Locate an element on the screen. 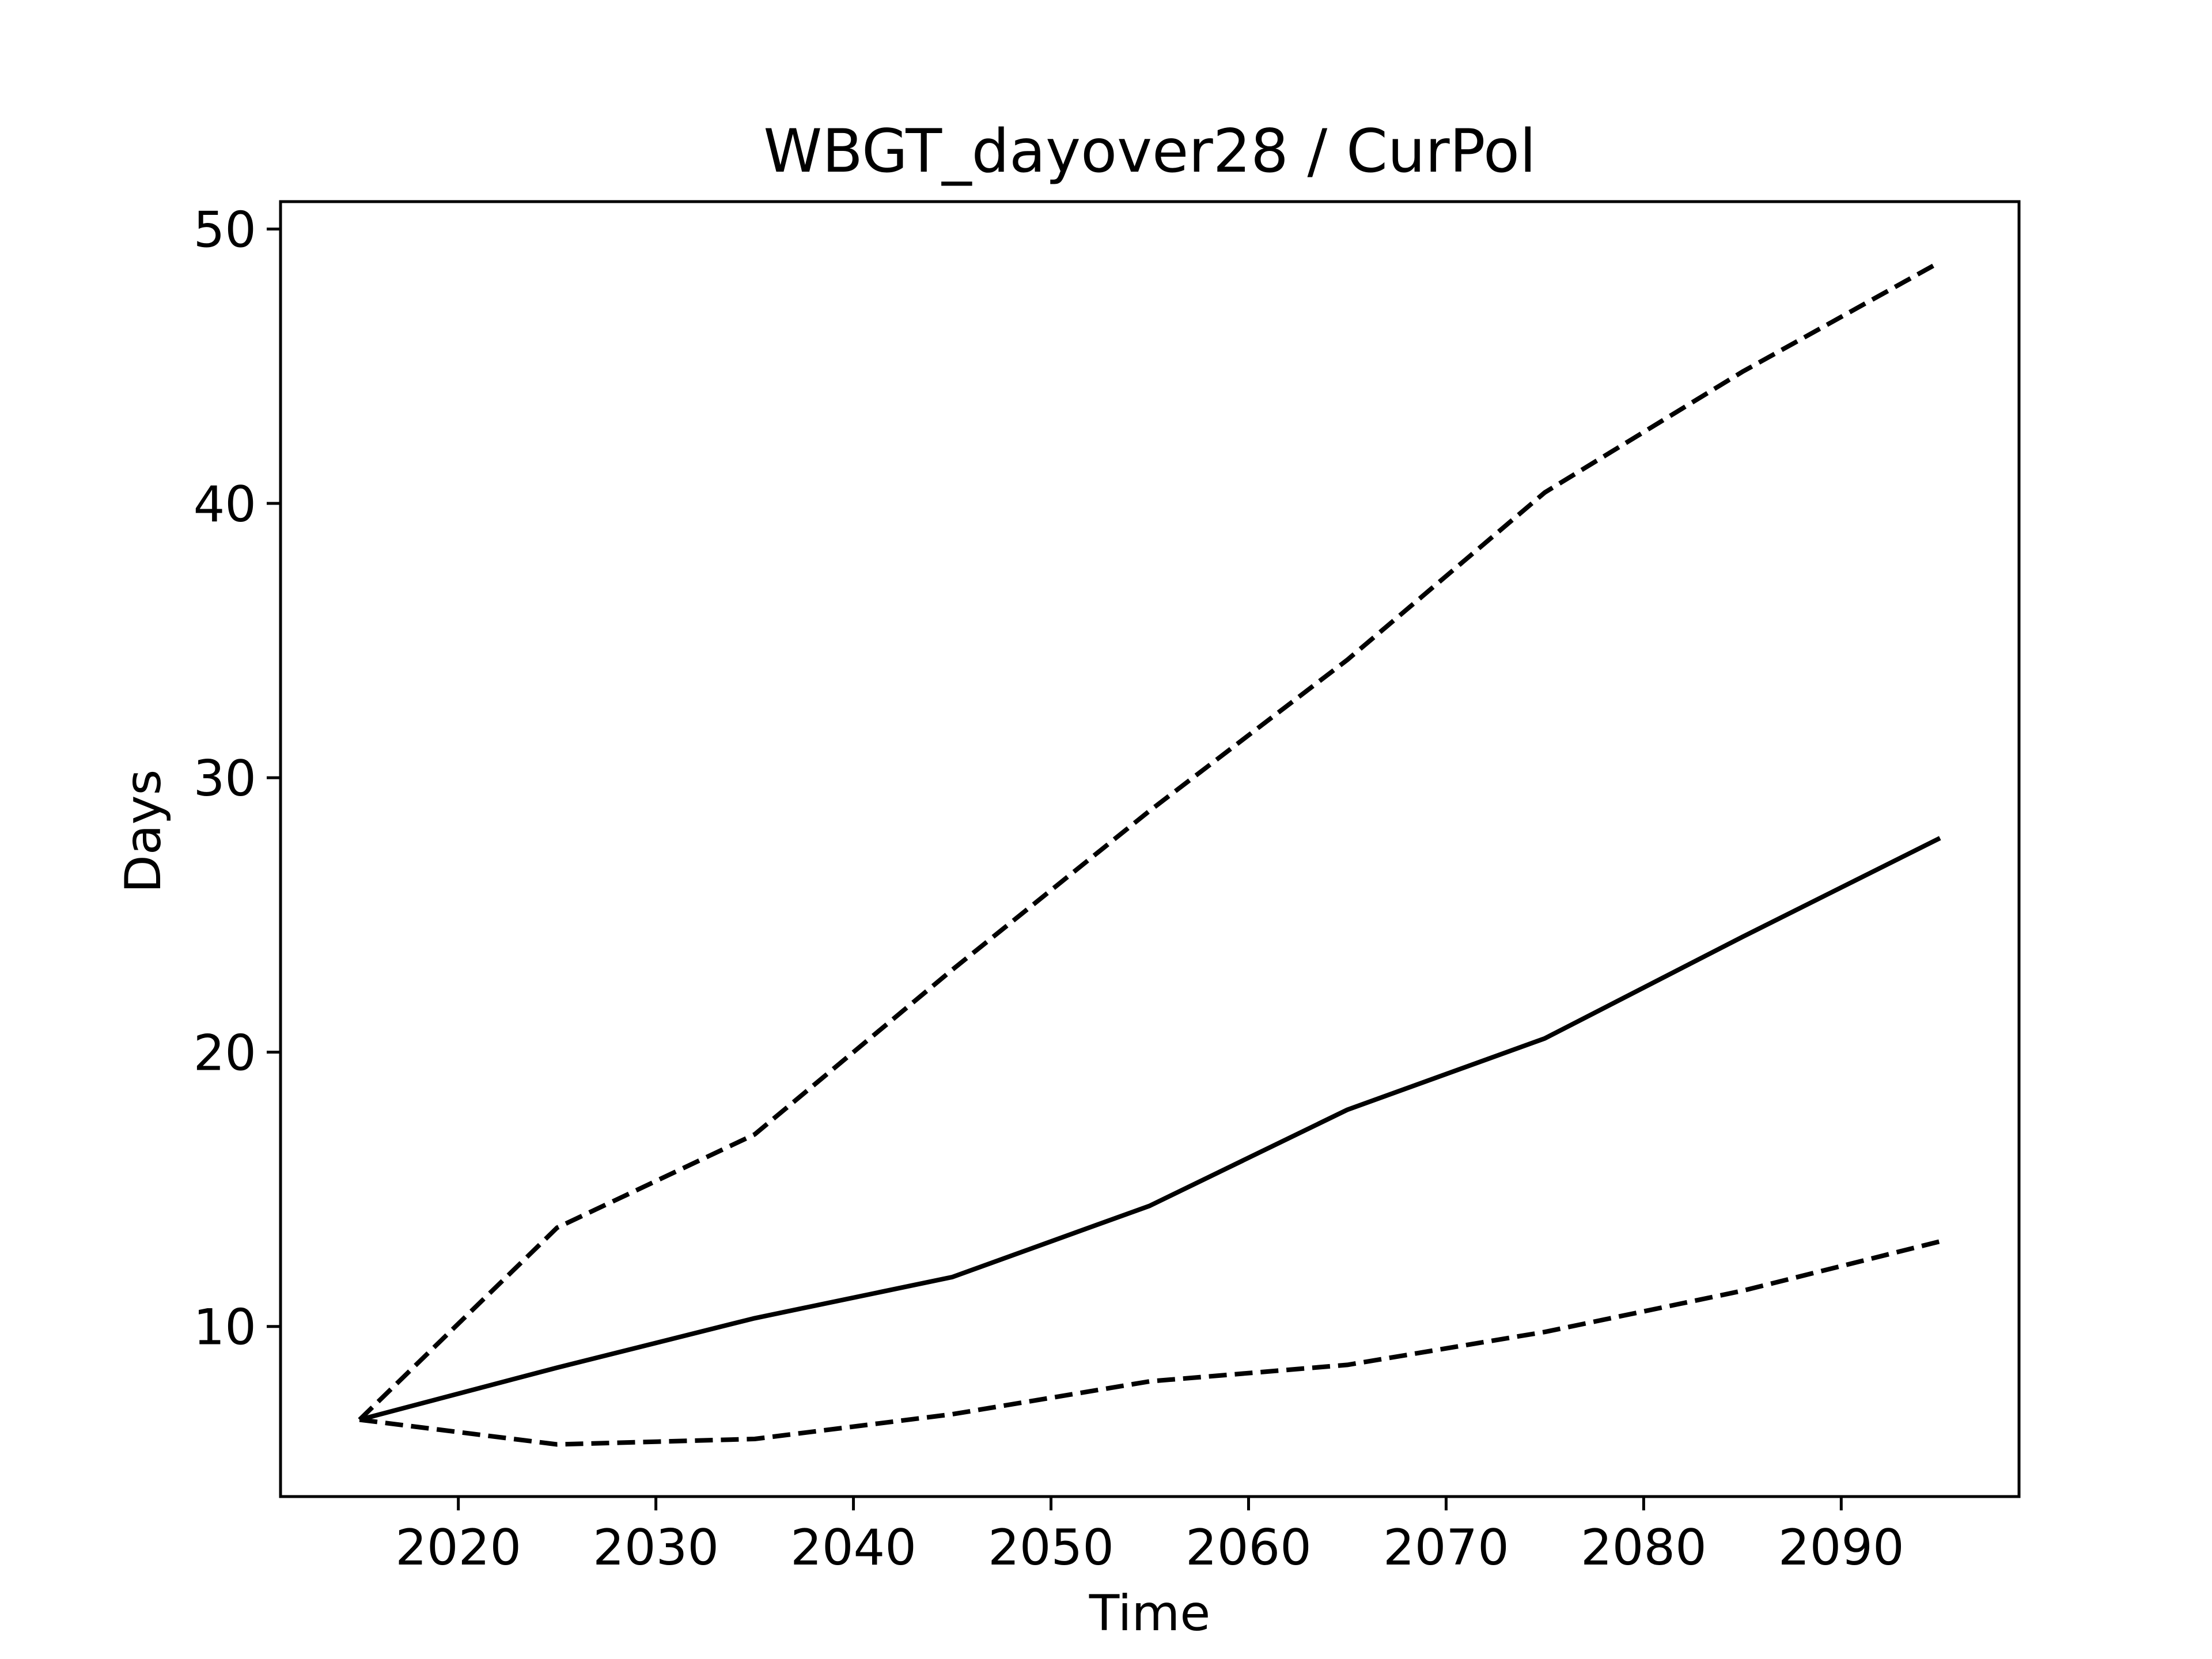 The image size is (2212, 1659). y-tick-label: 10 is located at coordinates (225, 1328).